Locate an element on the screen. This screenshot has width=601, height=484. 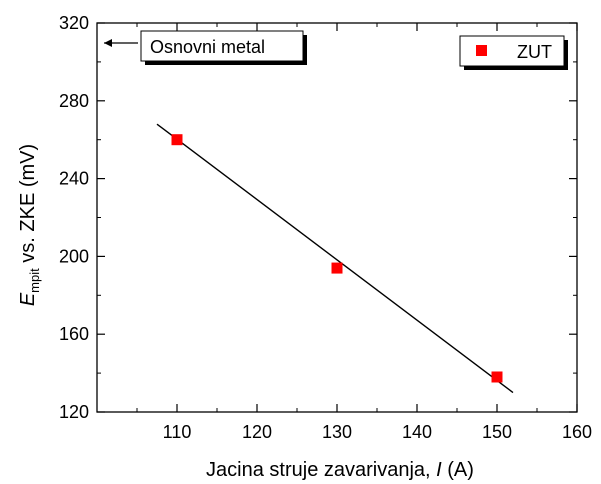
x-axis-label: Jacina struje zavarivanja, I (A) is located at coordinates (340, 470).